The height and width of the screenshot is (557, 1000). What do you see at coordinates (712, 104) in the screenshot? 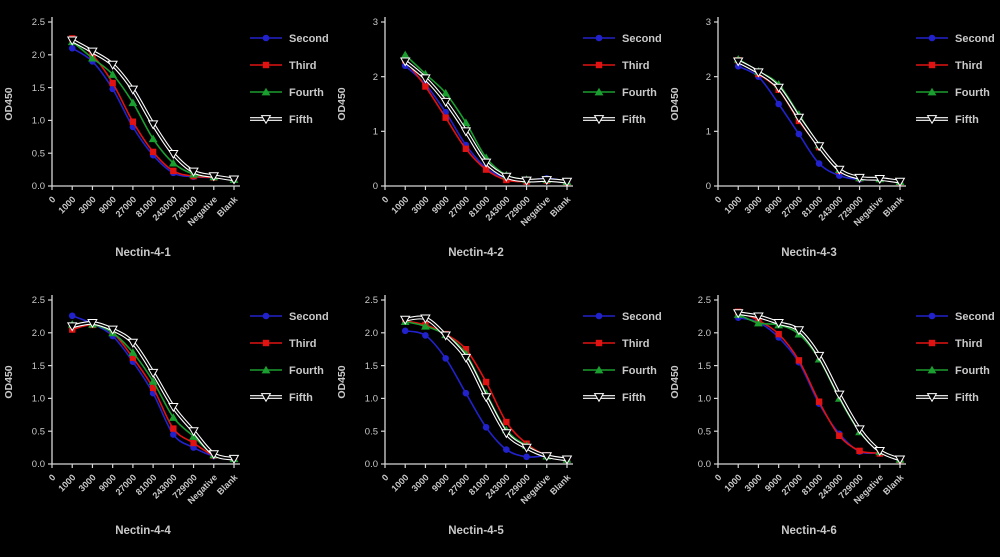
I see `y-axis: 0 1 2 3` at bounding box center [712, 104].